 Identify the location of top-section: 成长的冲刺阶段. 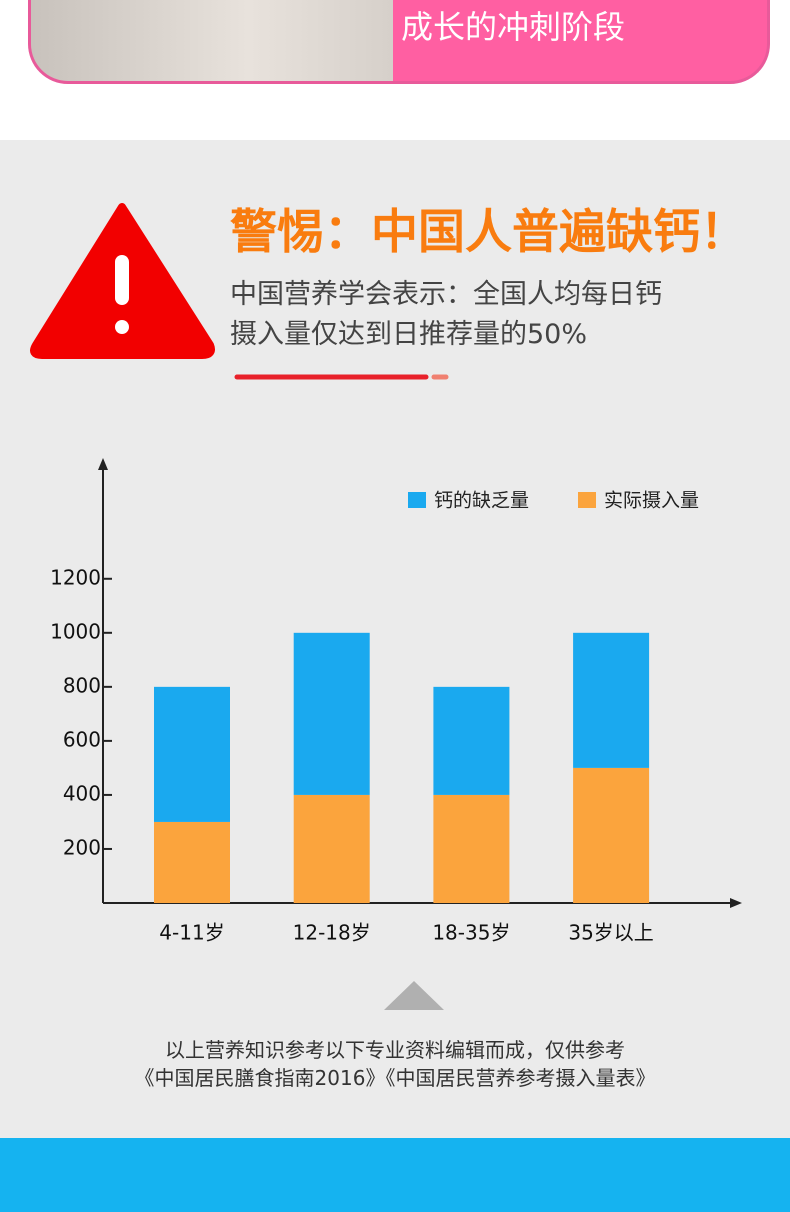
(395, 70).